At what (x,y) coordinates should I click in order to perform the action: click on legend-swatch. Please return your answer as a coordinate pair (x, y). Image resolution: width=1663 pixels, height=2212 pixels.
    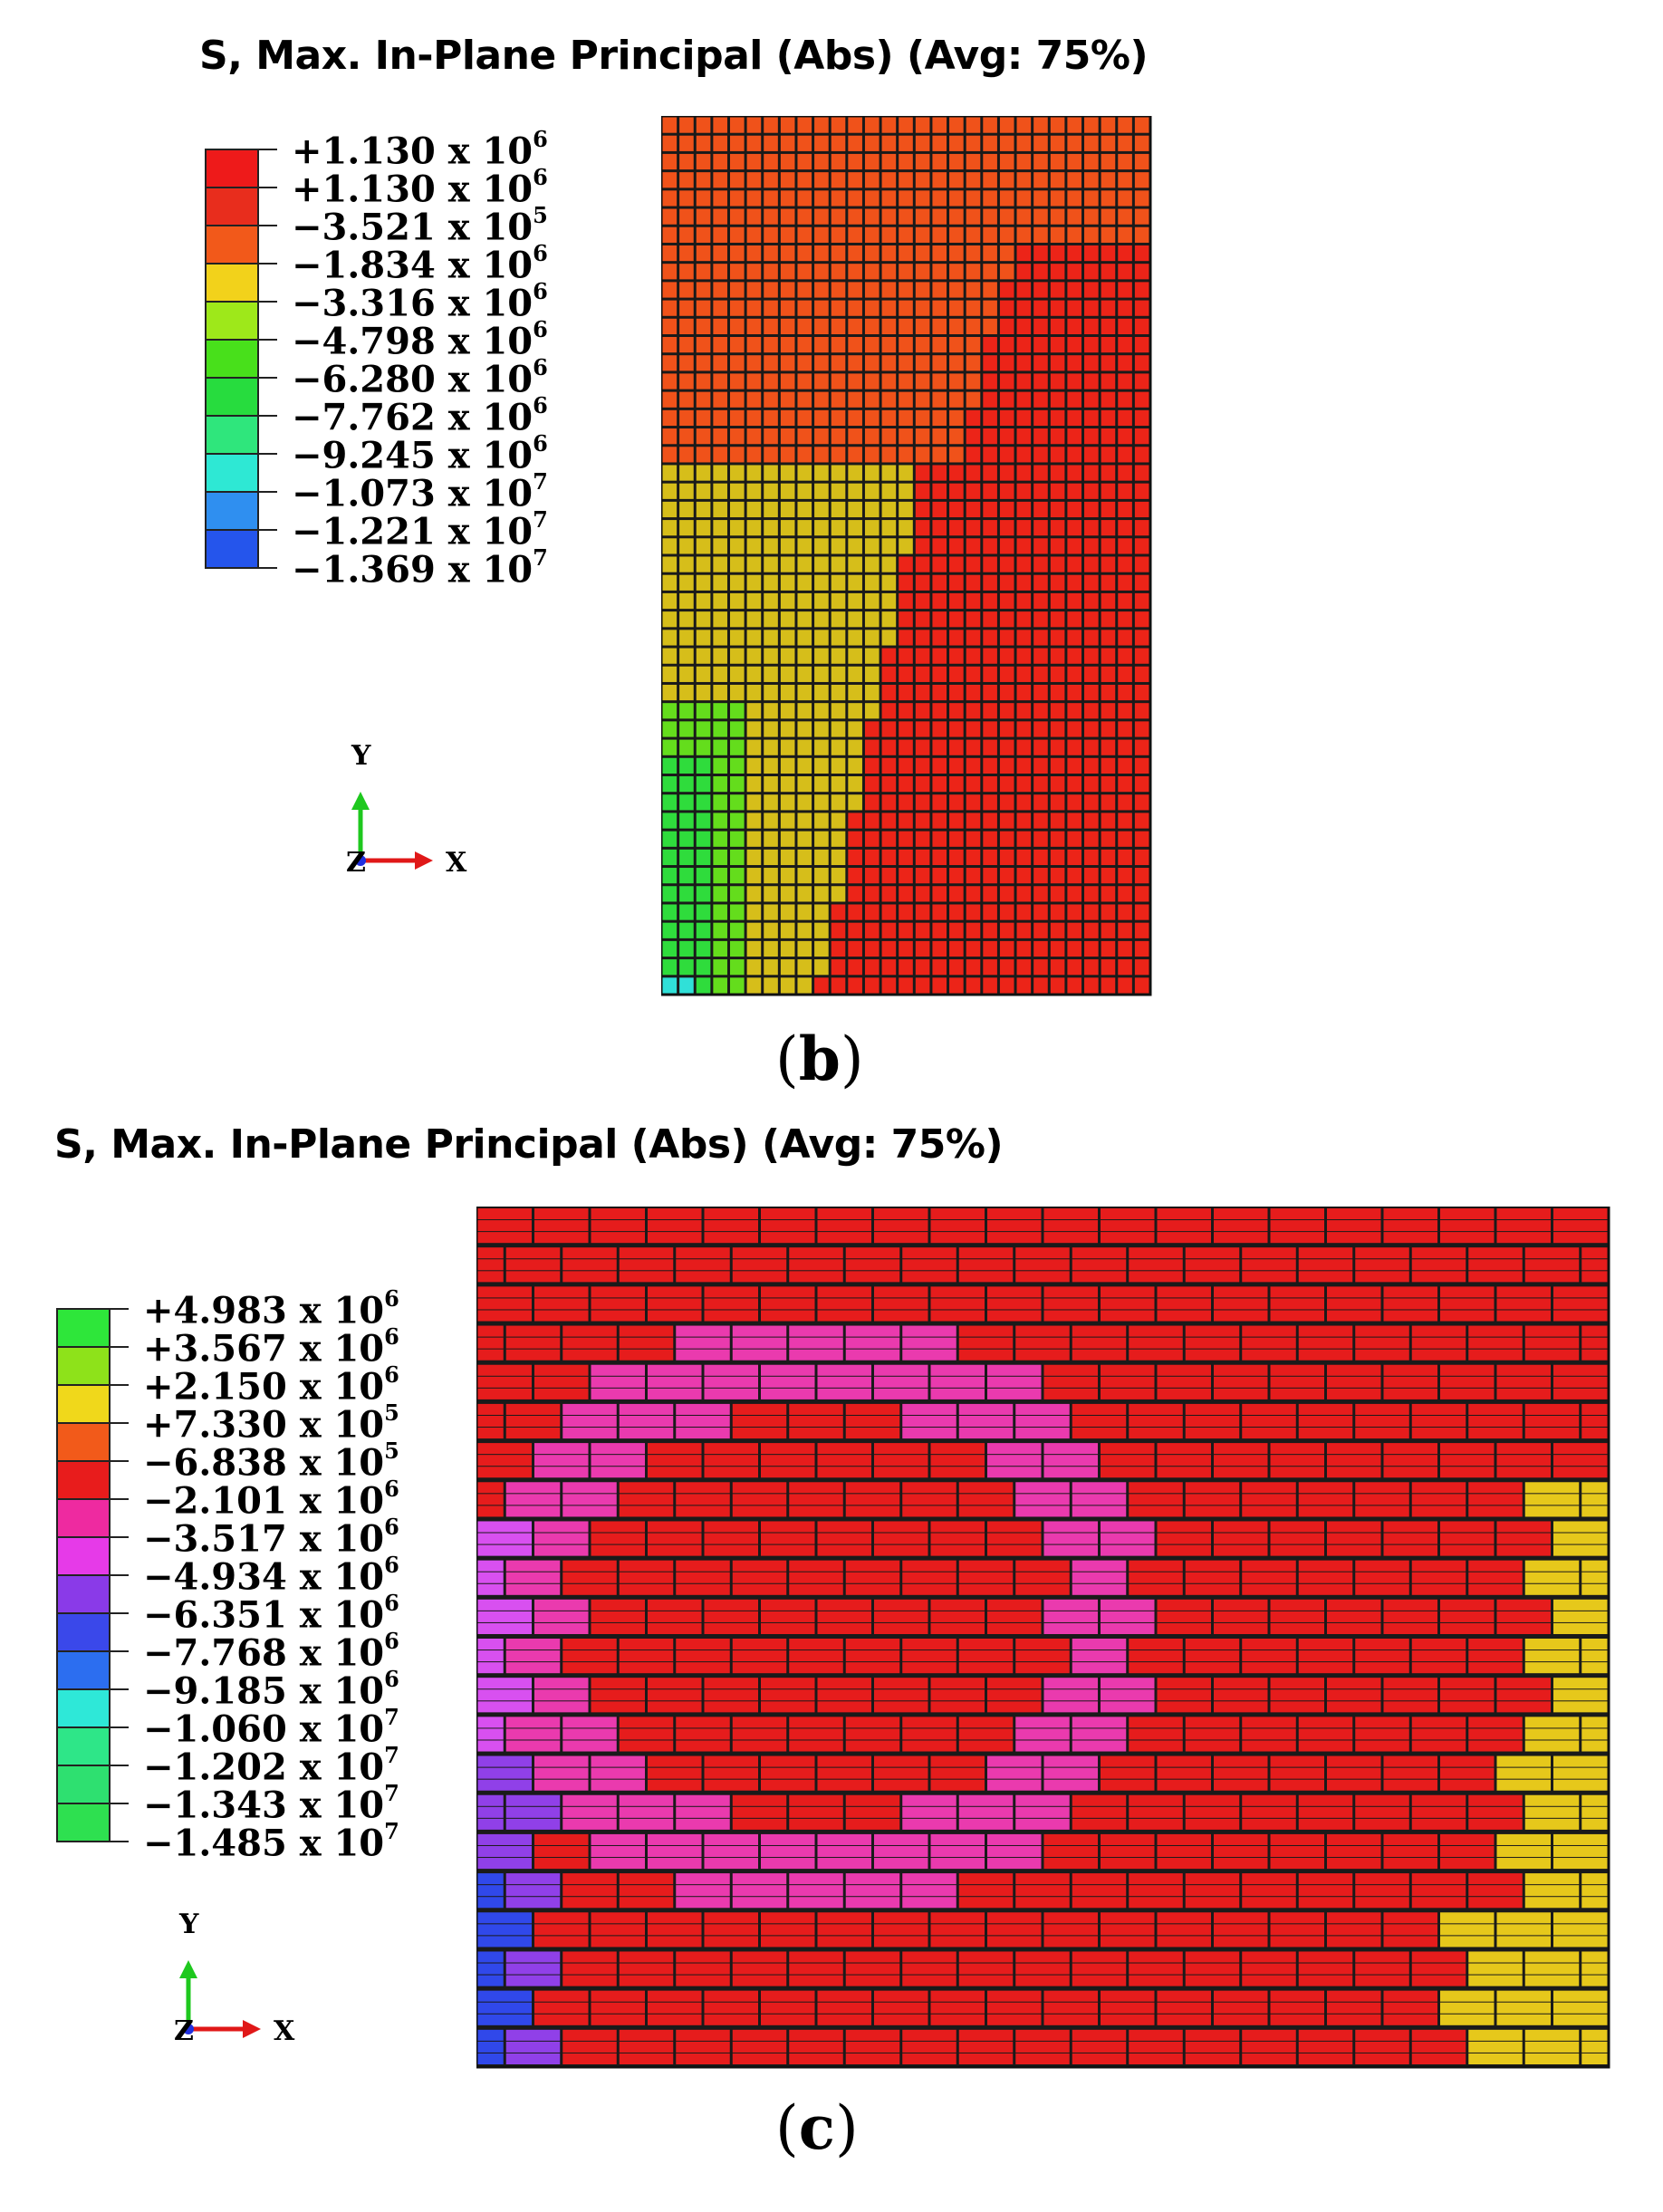
    Looking at the image, I should click on (83, 1366).